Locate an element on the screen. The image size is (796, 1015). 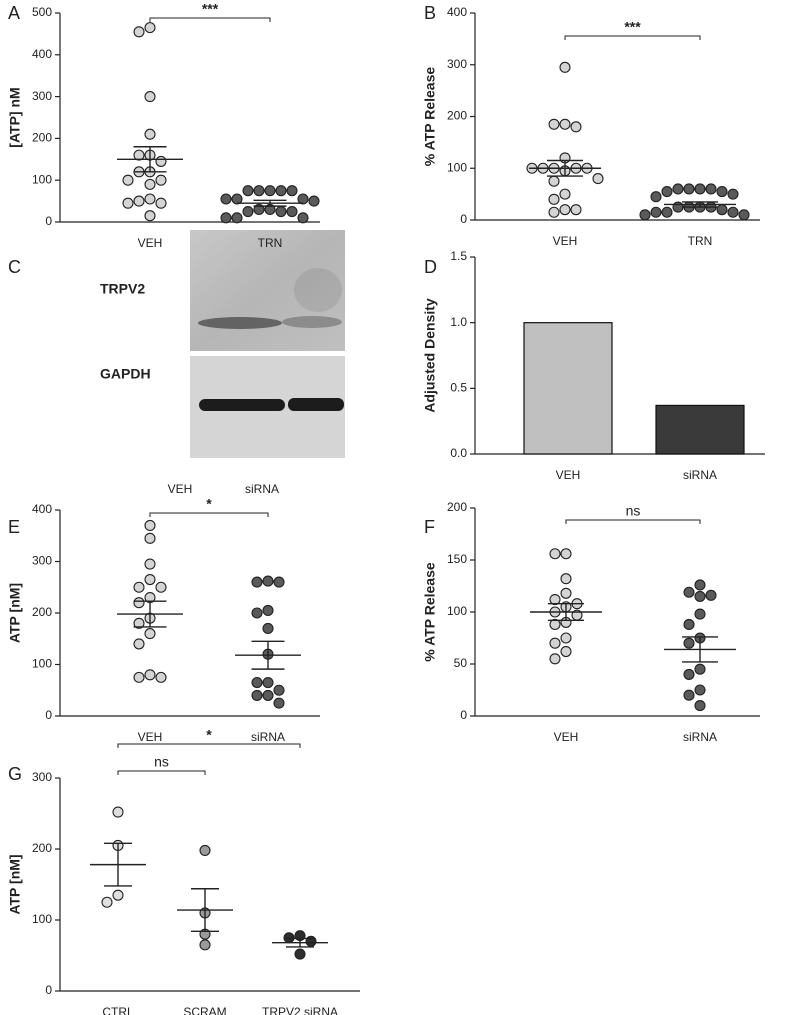
blot-shade is located at coordinates (267, 290).